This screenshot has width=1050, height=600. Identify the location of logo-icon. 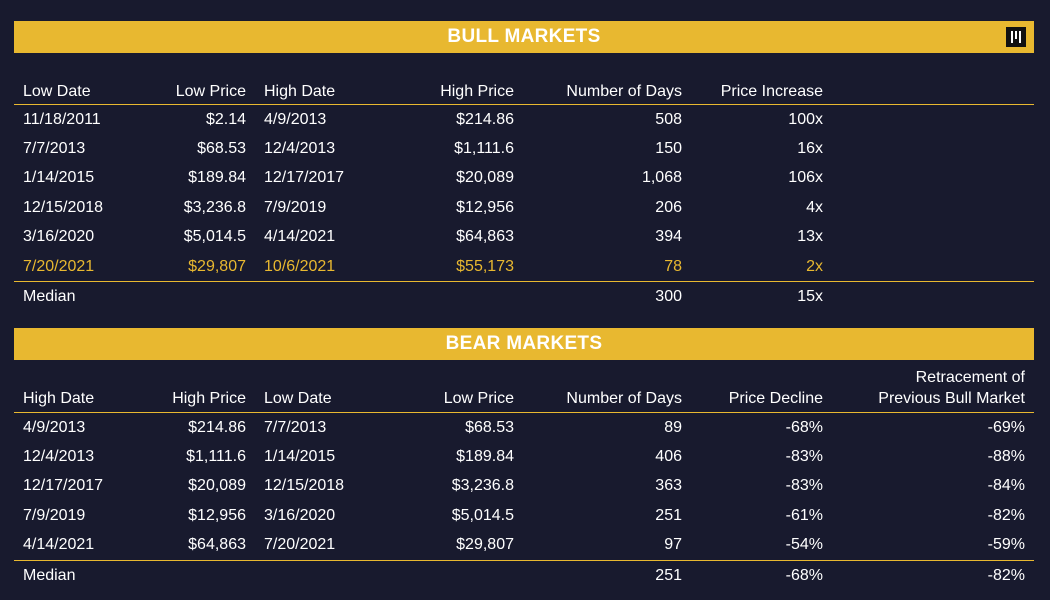
(1016, 37).